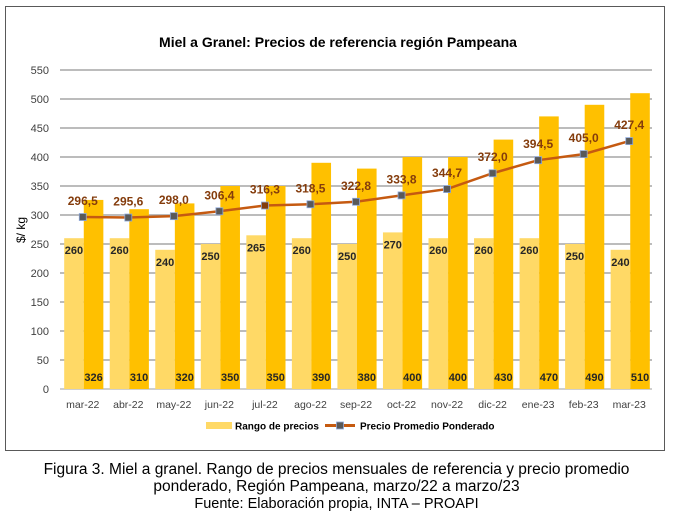  What do you see at coordinates (310, 188) in the screenshot?
I see `data-label-average: 318,5` at bounding box center [310, 188].